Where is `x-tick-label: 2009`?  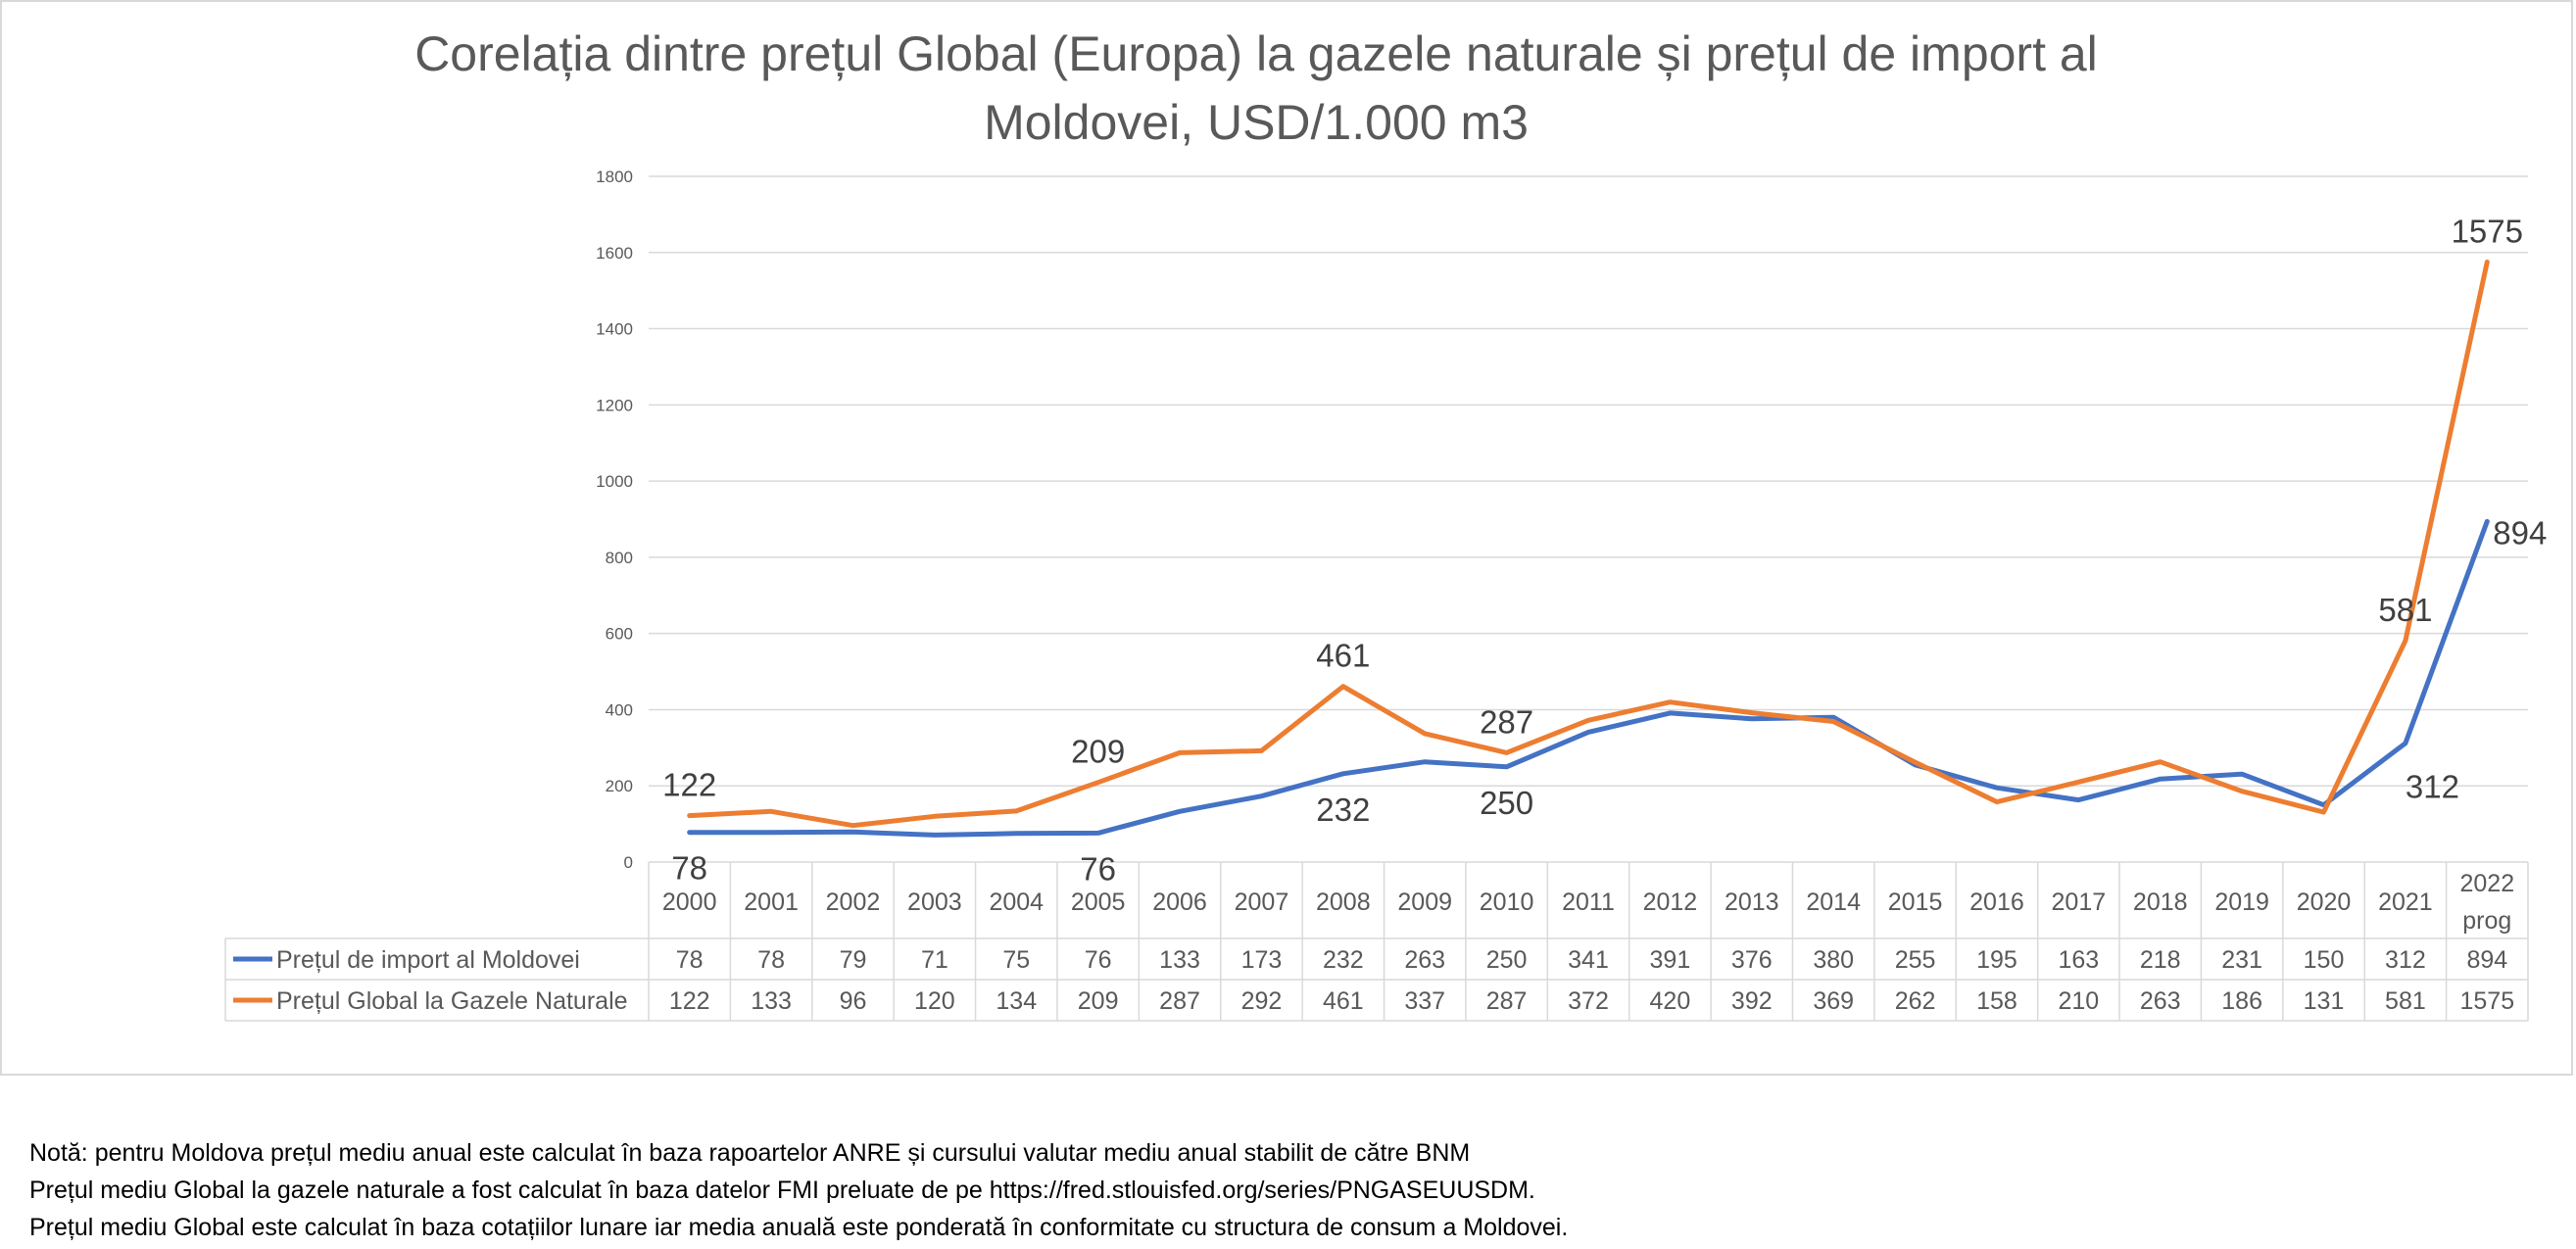
x-tick-label: 2009 is located at coordinates (1424, 903).